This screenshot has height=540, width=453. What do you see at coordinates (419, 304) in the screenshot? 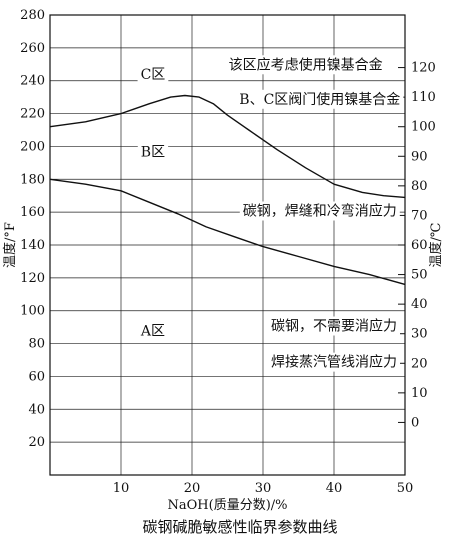
I see `y-tick-label-right: 40` at bounding box center [419, 304].